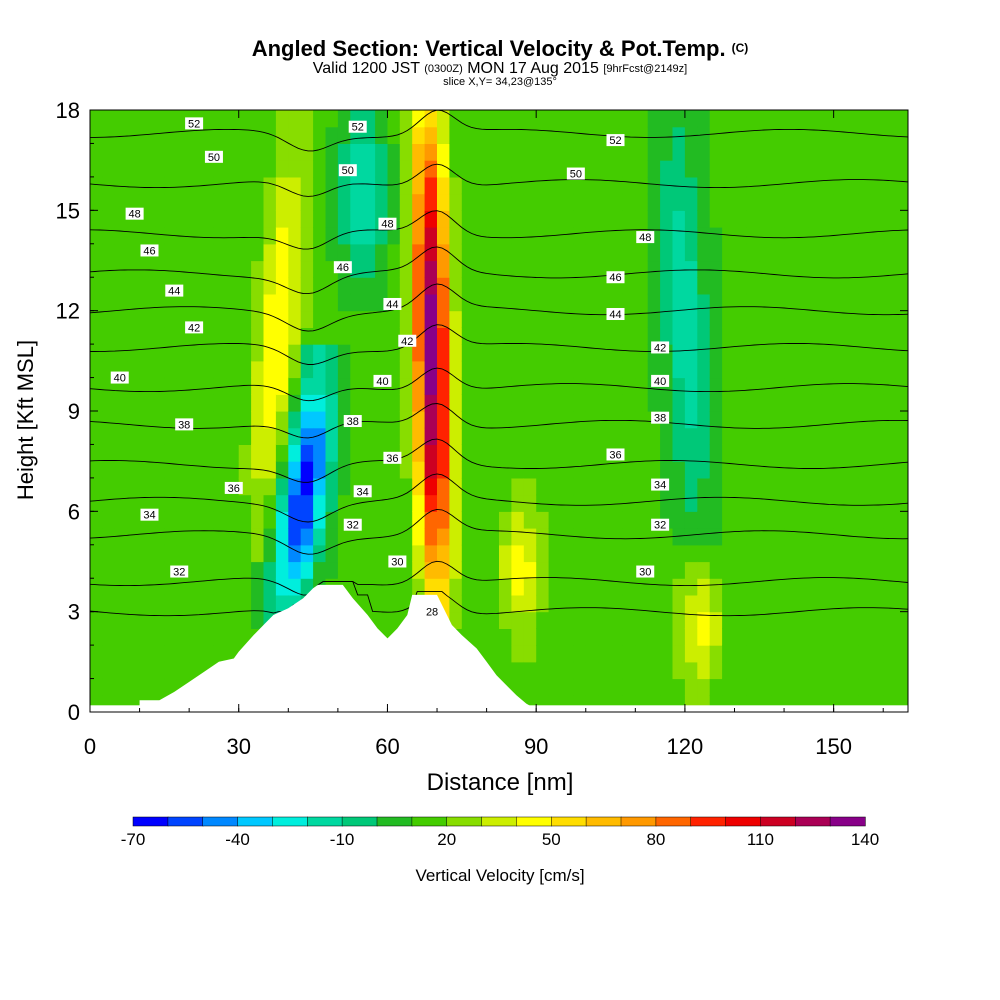 The width and height of the screenshot is (1000, 1000). I want to click on contour-label: 46, so click(615, 278).